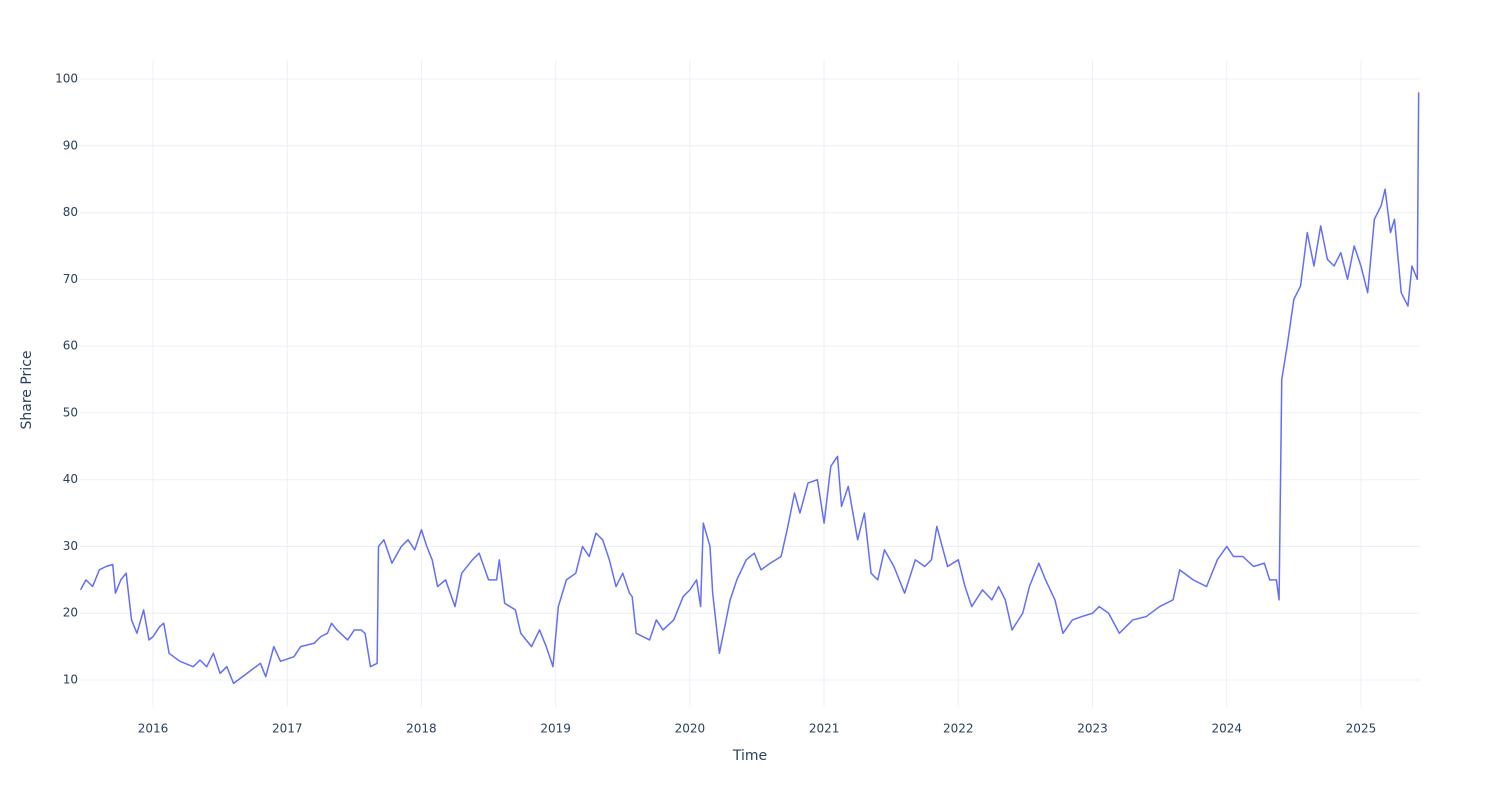 This screenshot has width=1500, height=804. Describe the element at coordinates (66, 79) in the screenshot. I see `y-tick-label: 100` at that location.